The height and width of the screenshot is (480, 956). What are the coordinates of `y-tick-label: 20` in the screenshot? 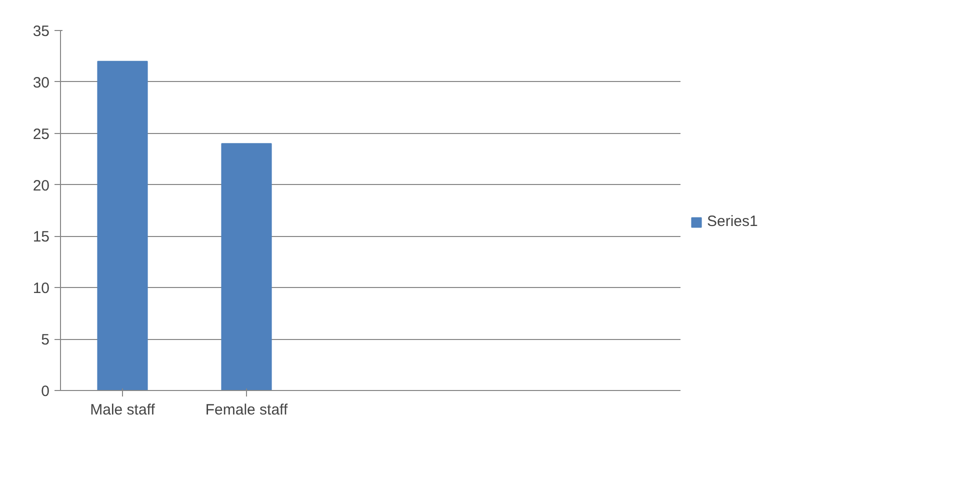 It's located at (41, 185).